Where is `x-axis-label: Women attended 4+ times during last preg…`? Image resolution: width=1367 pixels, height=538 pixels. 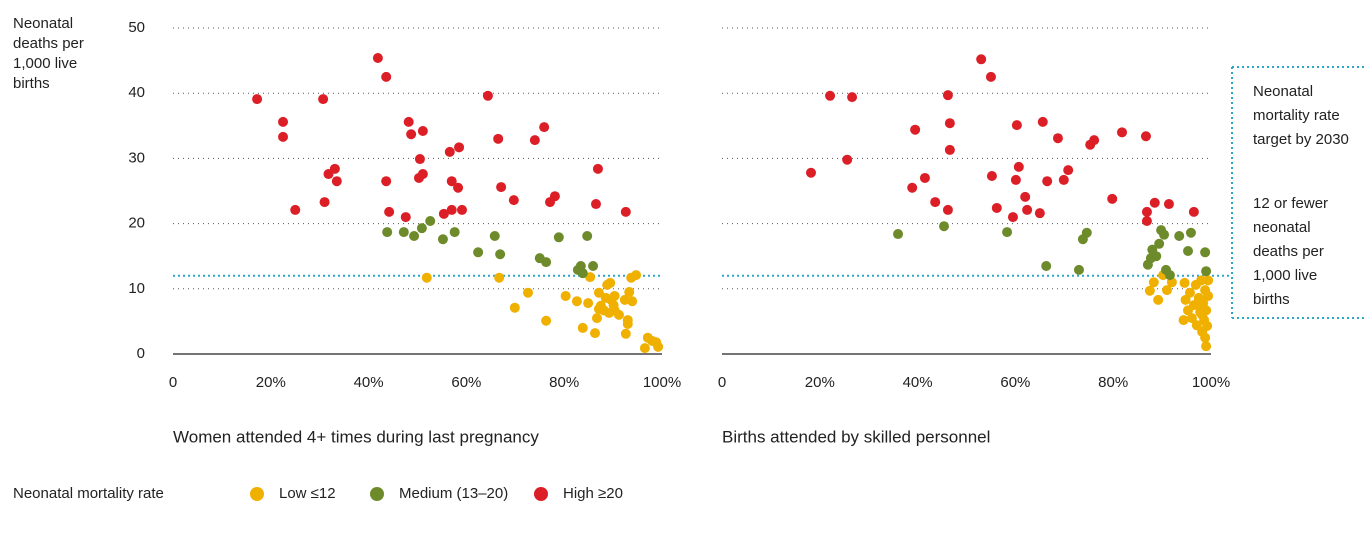 x-axis-label: Women attended 4+ times during last preg… is located at coordinates (356, 436).